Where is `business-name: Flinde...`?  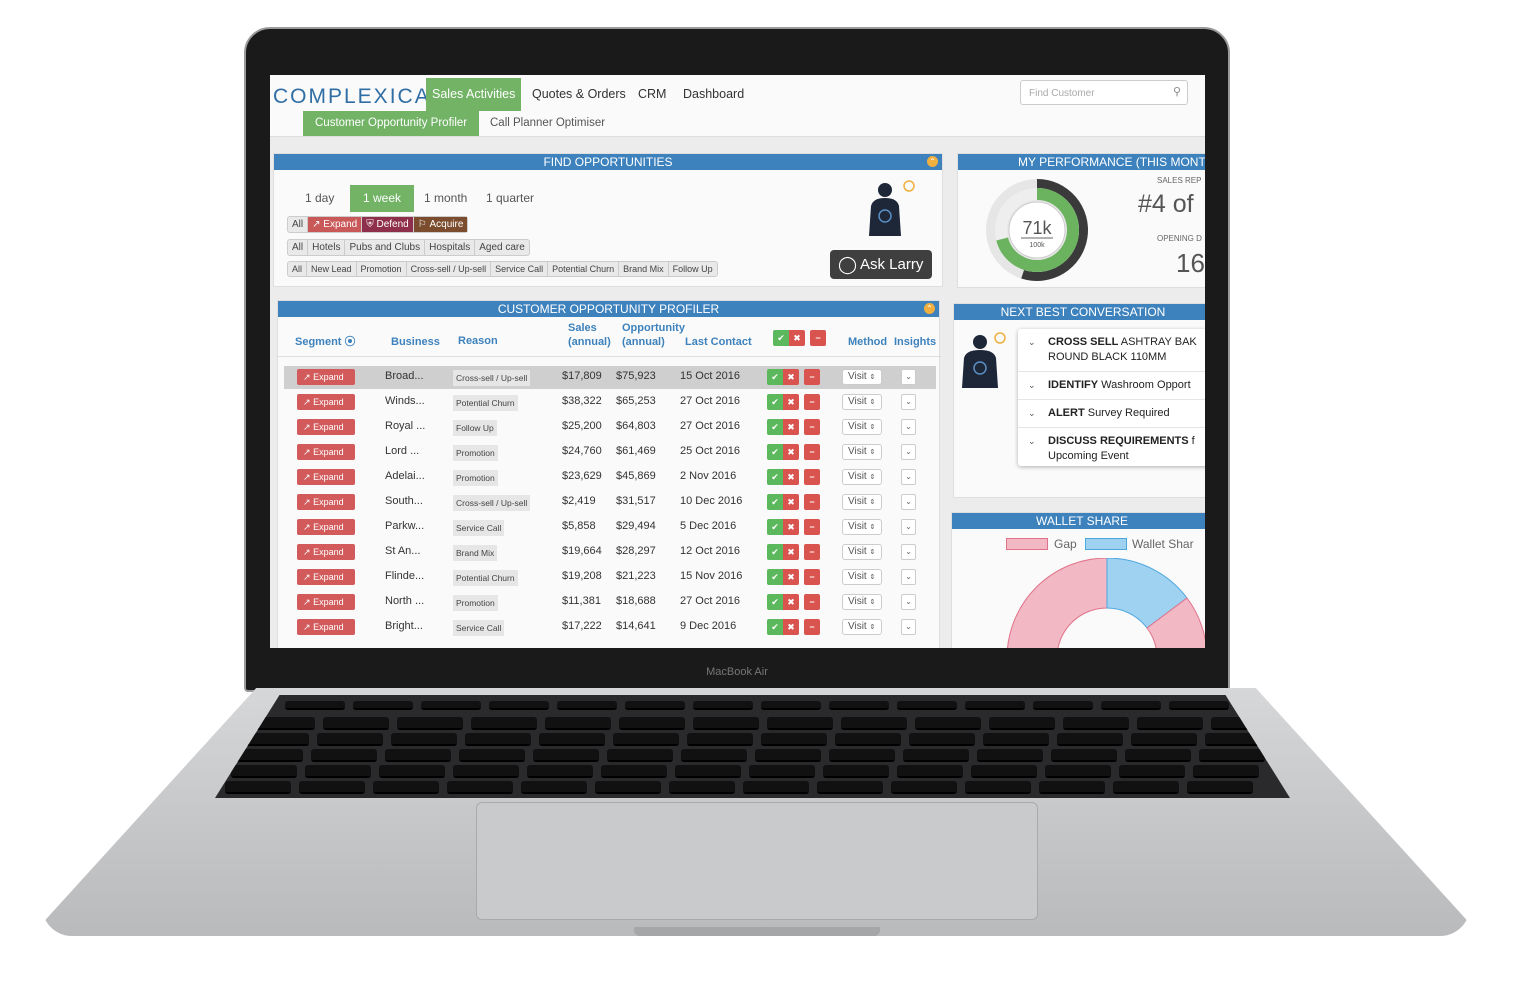 business-name: Flinde... is located at coordinates (405, 576).